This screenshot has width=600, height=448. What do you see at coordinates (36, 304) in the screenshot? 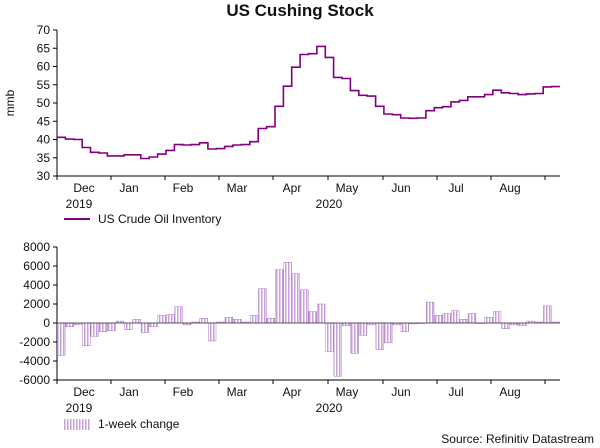
I see `y-tick-label: 2000` at bounding box center [36, 304].